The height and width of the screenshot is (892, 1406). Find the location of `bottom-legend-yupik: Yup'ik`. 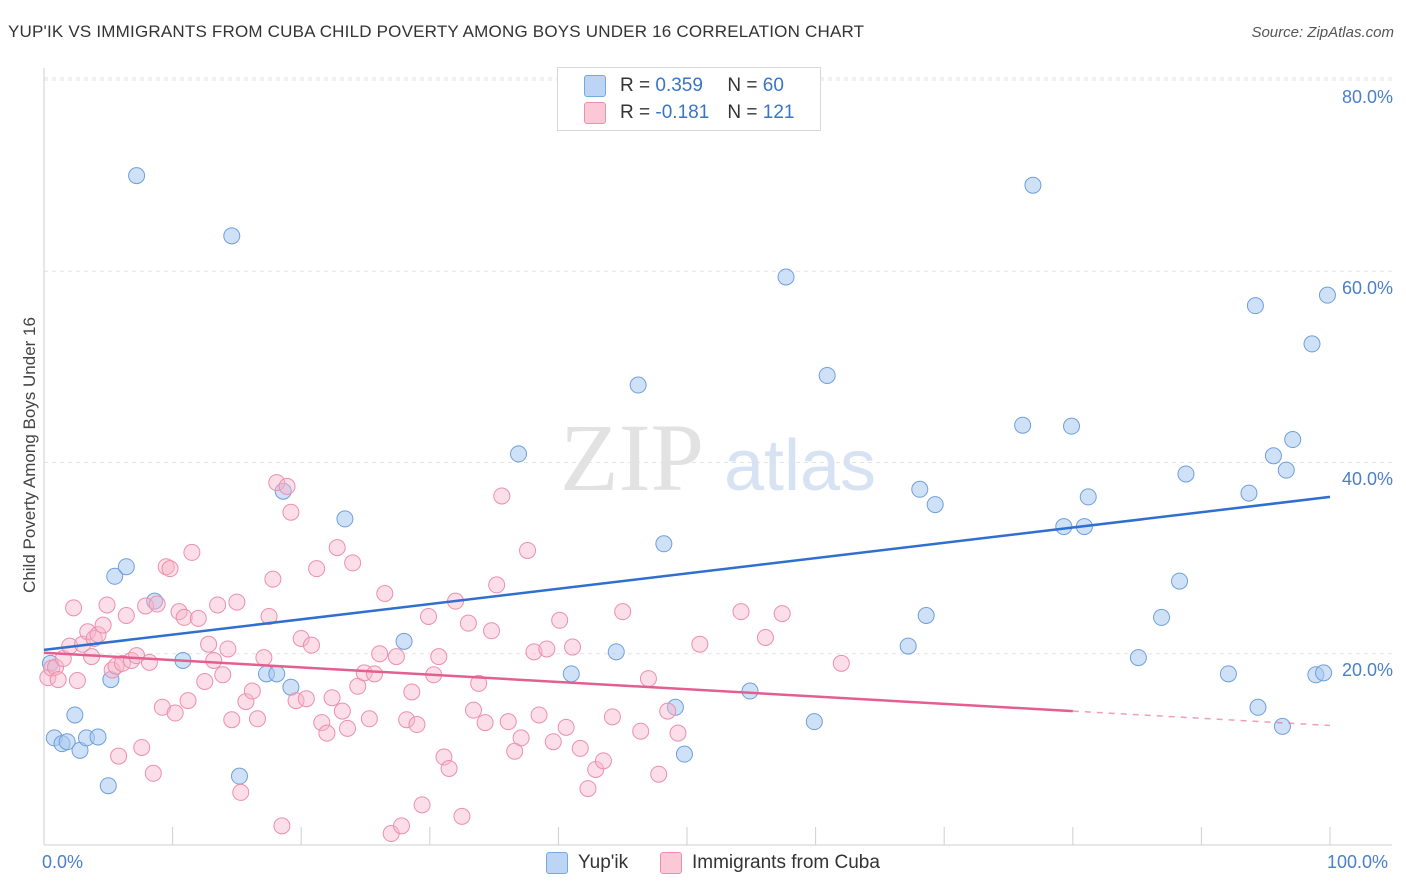

bottom-legend-yupik: Yup'ik is located at coordinates (587, 863).